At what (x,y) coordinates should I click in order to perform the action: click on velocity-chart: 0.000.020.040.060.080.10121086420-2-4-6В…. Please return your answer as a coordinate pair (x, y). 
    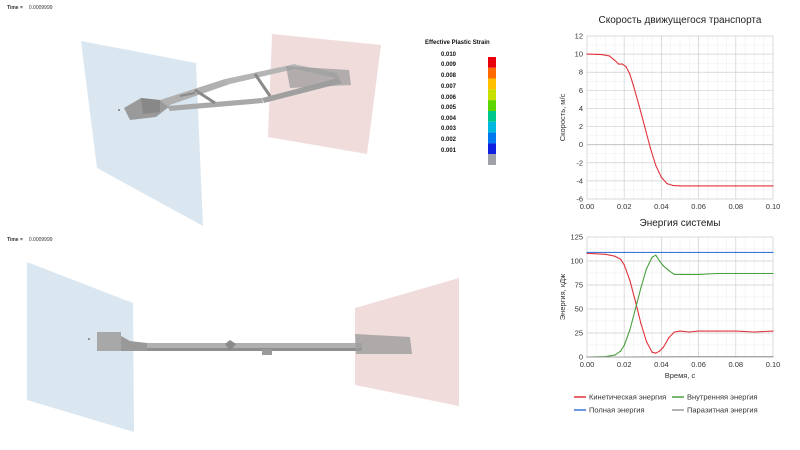
    Looking at the image, I should click on (669, 122).